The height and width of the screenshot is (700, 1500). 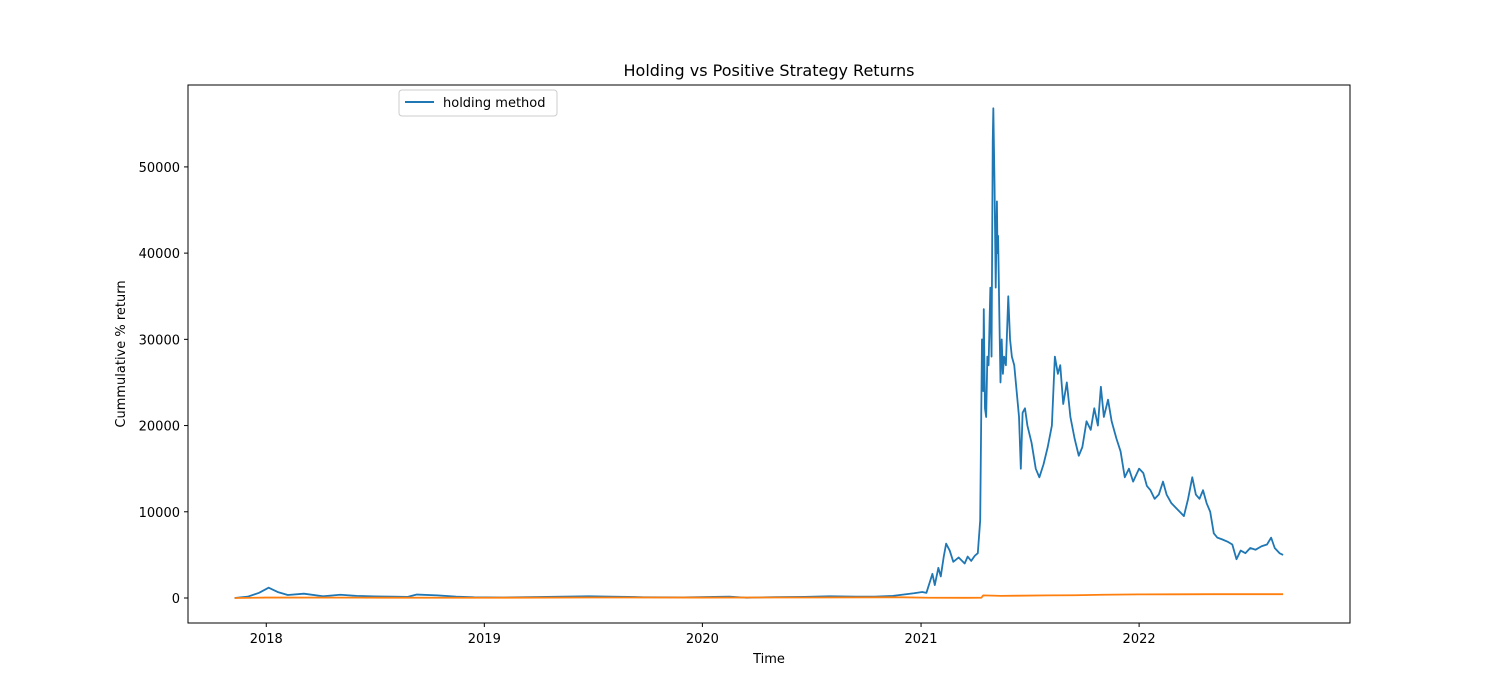 What do you see at coordinates (1139, 639) in the screenshot?
I see `x-tick-label: 2022` at bounding box center [1139, 639].